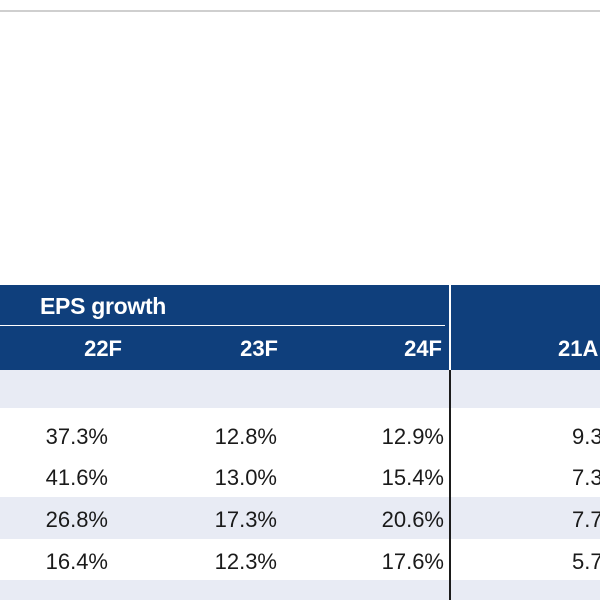 The width and height of the screenshot is (600, 600). I want to click on group-title-eps-growth: EPS growth, so click(103, 306).